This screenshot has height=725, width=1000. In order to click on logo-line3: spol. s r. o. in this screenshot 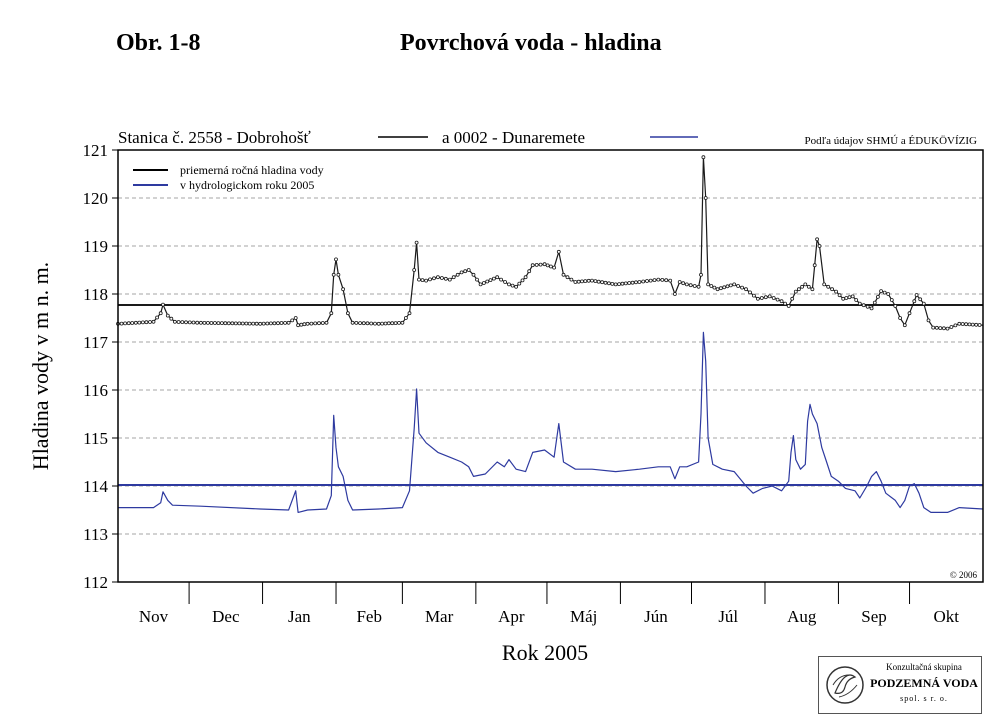, I will do `click(924, 698)`.